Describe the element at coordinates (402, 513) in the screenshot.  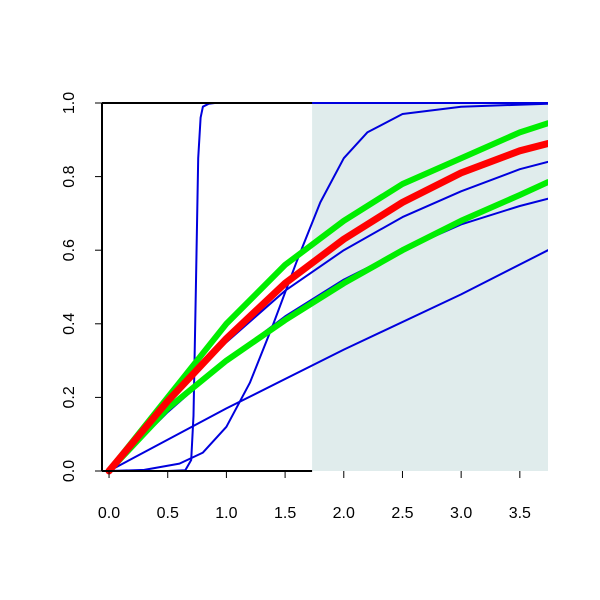
I see `x-tick-label-5: 2.5` at that location.